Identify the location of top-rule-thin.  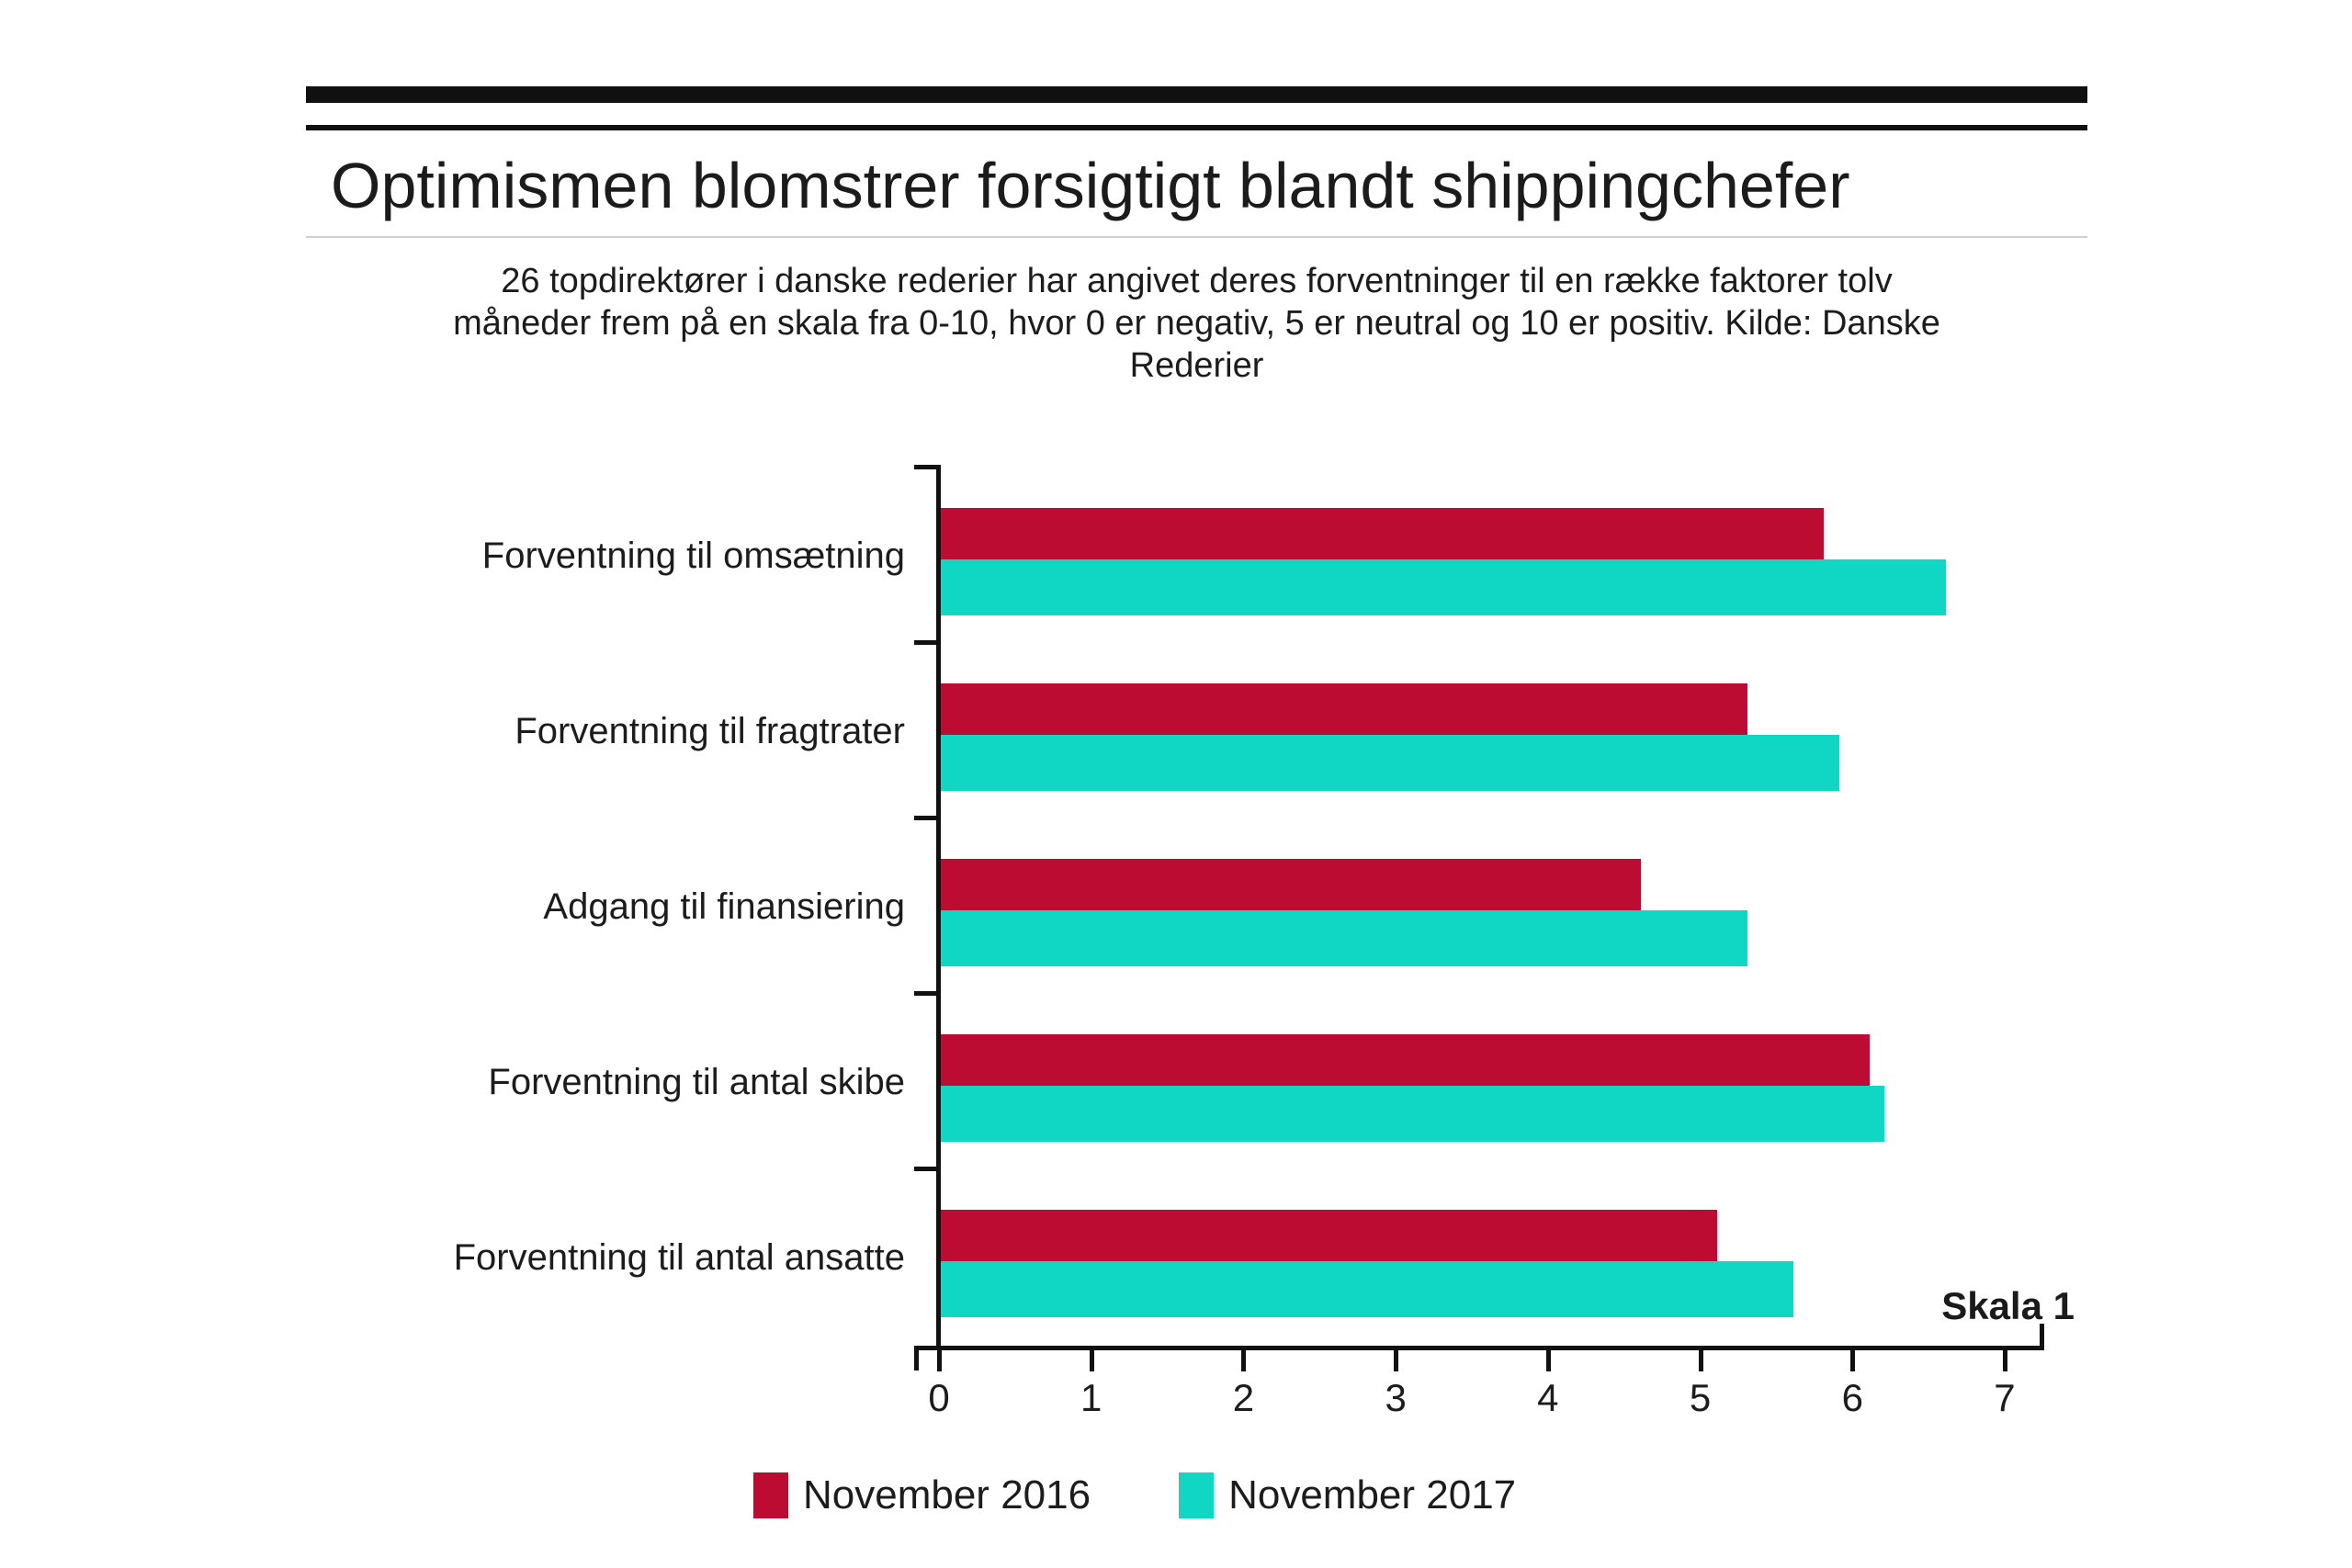
(1196, 128).